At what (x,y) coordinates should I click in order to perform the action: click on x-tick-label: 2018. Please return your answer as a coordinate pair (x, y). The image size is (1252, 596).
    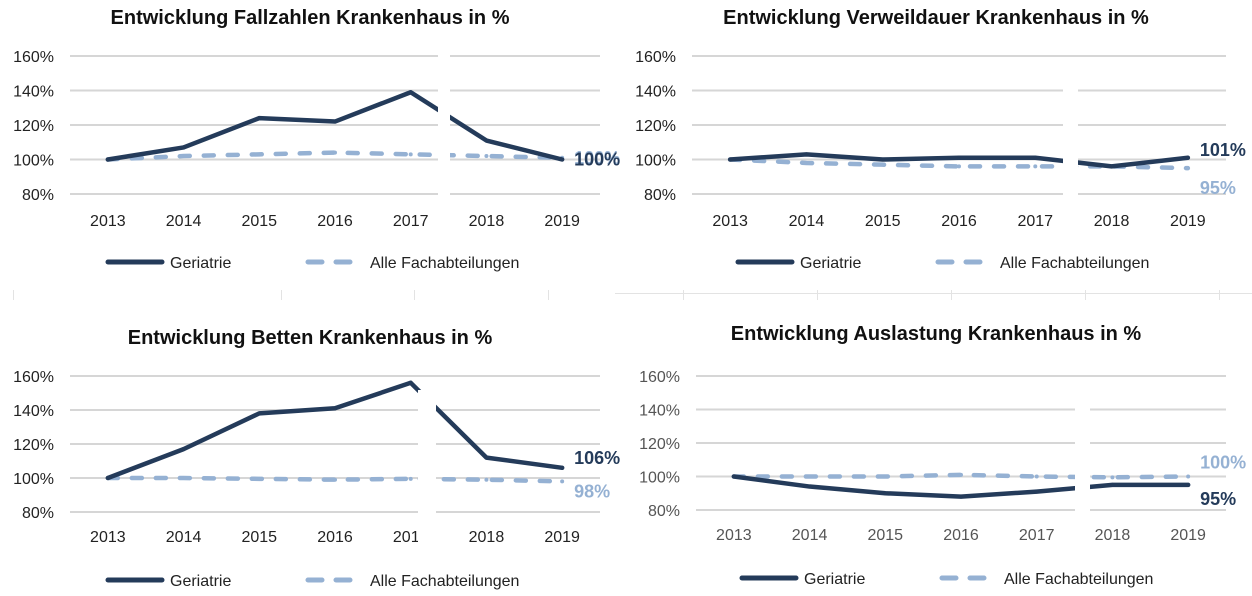
    Looking at the image, I should click on (487, 221).